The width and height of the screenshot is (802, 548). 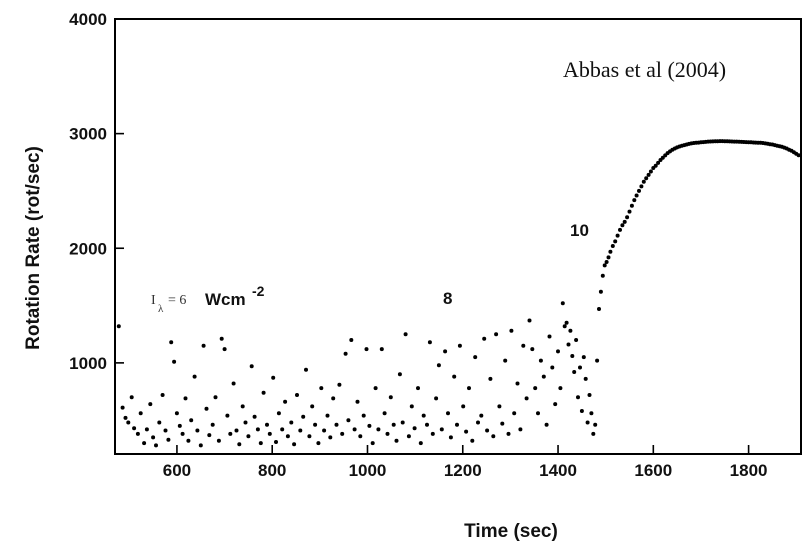 I want to click on y-tick-label: 3000, so click(x=88, y=134).